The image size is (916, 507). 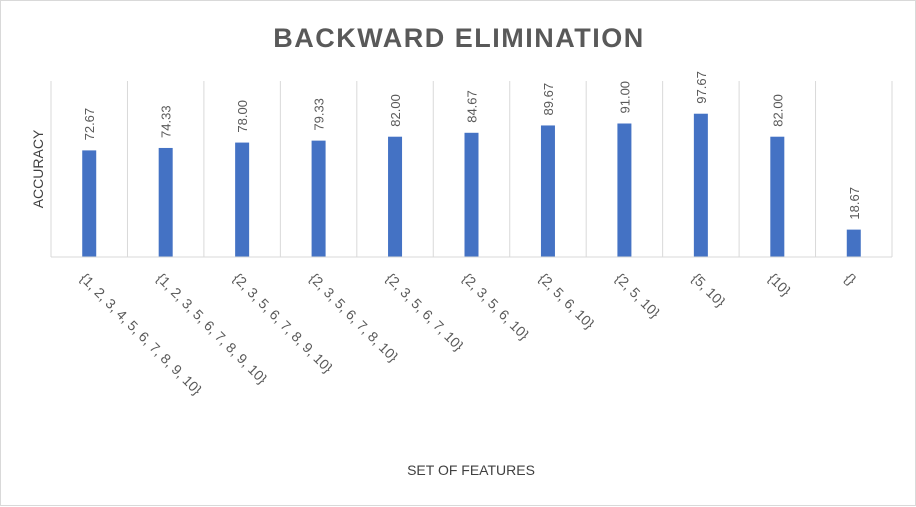 What do you see at coordinates (624, 97) in the screenshot?
I see `data-label: 91.00` at bounding box center [624, 97].